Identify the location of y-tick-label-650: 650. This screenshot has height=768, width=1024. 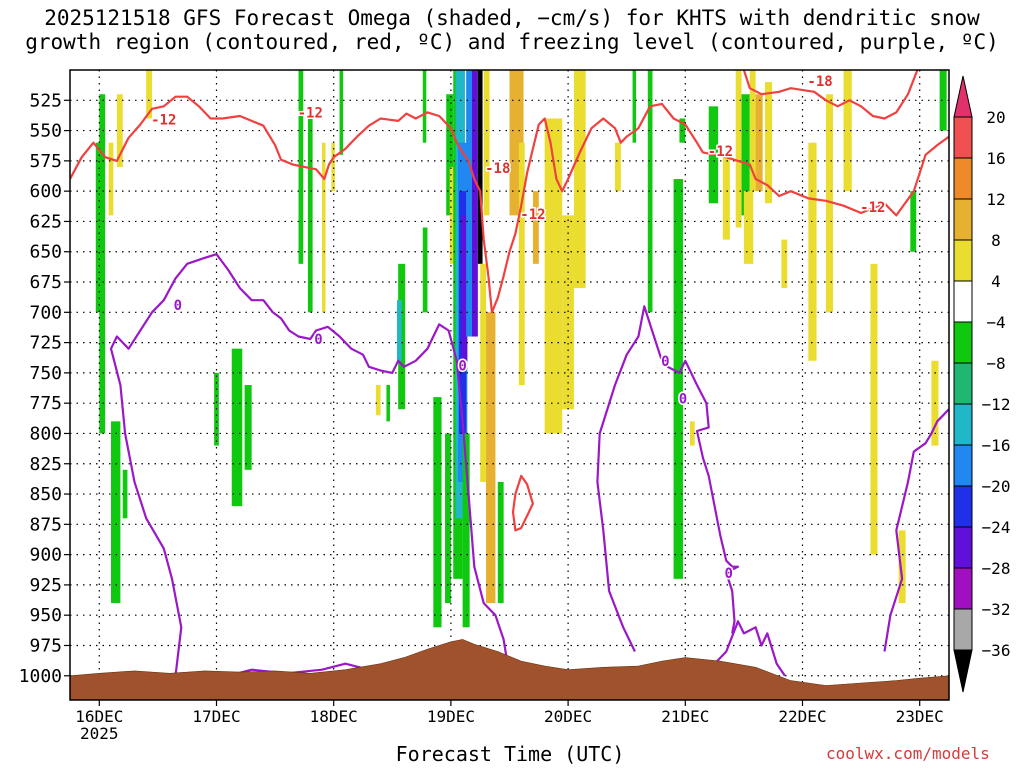
(45, 252).